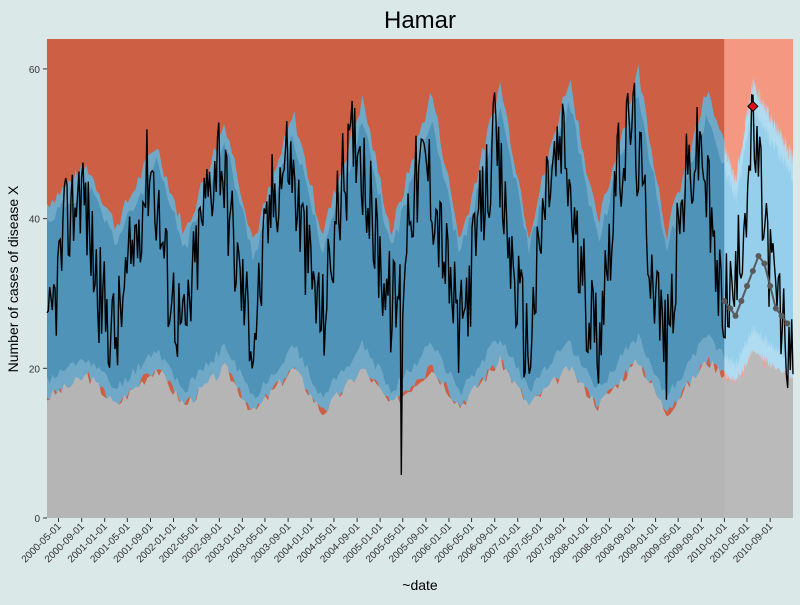 The height and width of the screenshot is (605, 800). I want to click on y-tick-label-0: 0, so click(37, 519).